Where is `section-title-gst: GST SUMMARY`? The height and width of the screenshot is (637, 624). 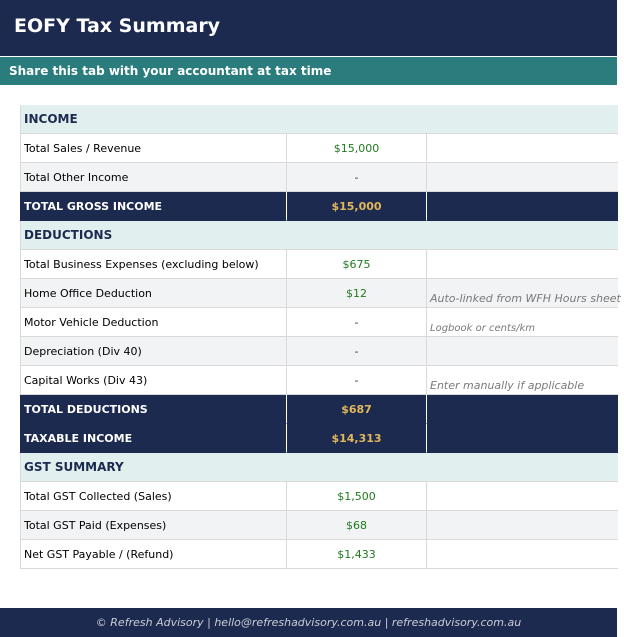
section-title-gst: GST SUMMARY is located at coordinates (319, 467).